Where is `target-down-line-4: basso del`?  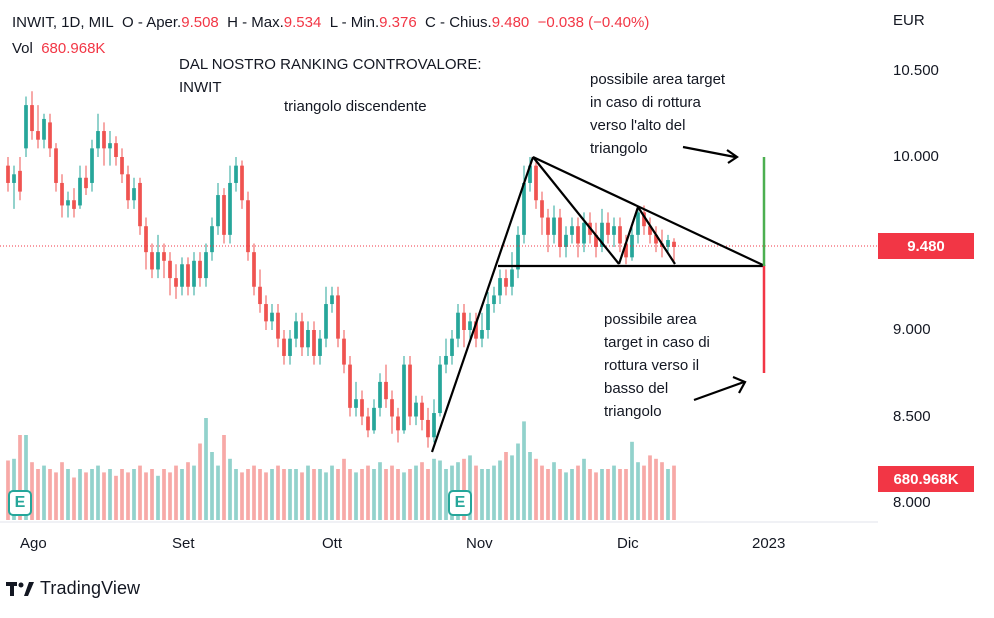
target-down-line-4: basso del is located at coordinates (636, 388).